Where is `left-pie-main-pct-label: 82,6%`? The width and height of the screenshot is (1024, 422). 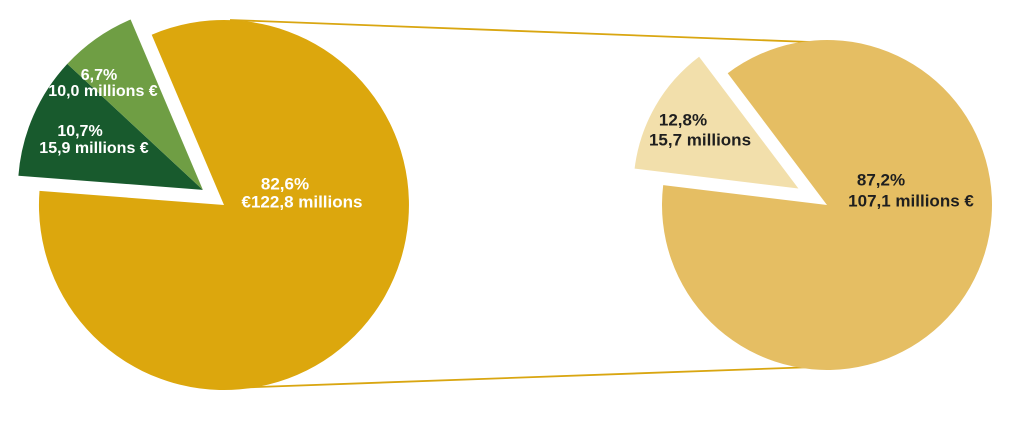 left-pie-main-pct-label: 82,6% is located at coordinates (285, 184).